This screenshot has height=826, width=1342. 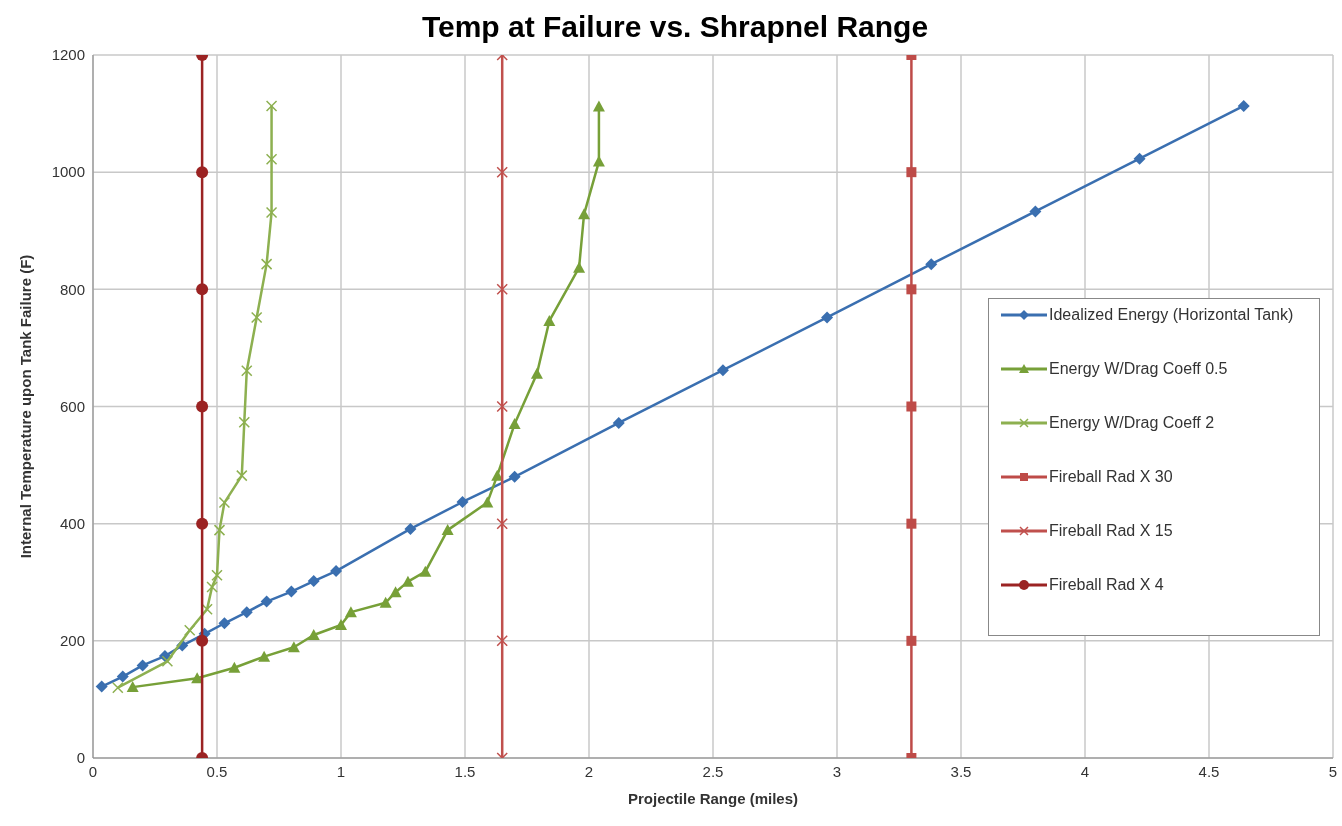 I want to click on y-tick-label: 1200, so click(x=68, y=55).